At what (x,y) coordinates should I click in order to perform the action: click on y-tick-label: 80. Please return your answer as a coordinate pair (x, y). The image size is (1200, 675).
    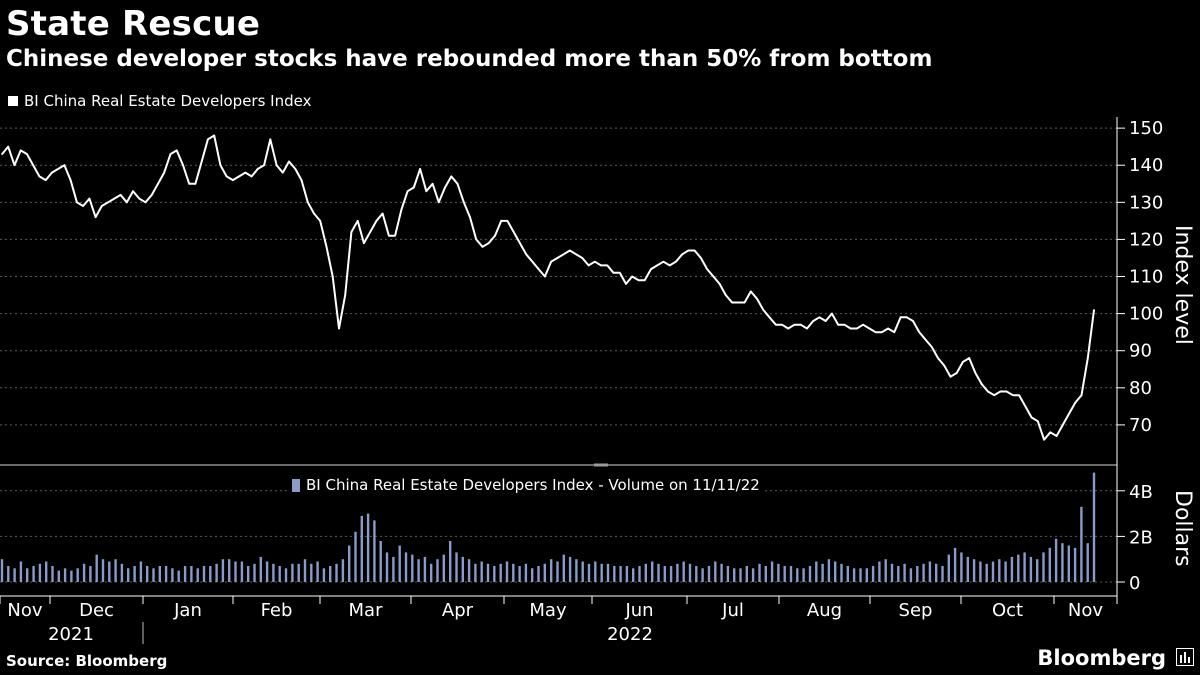
    Looking at the image, I should click on (1140, 388).